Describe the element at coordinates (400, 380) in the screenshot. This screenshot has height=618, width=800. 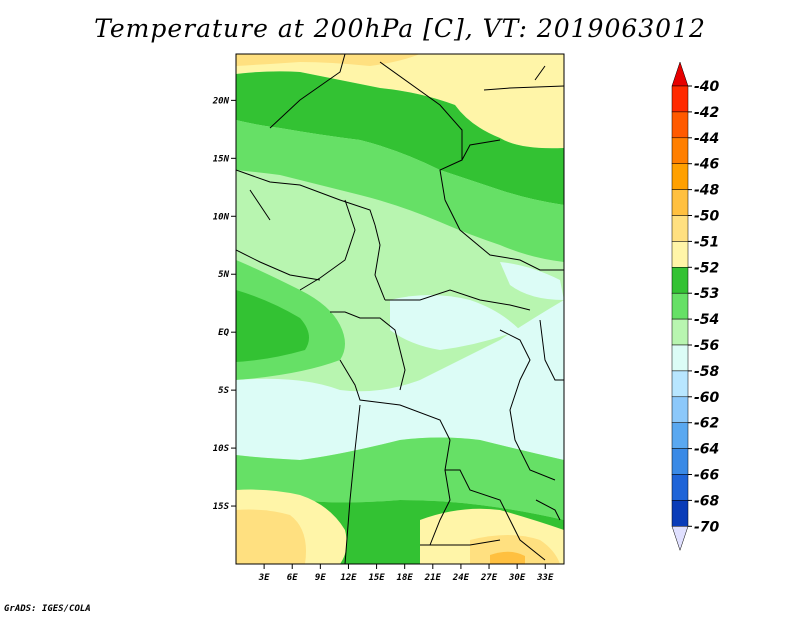
I see `contour-56-central` at that location.